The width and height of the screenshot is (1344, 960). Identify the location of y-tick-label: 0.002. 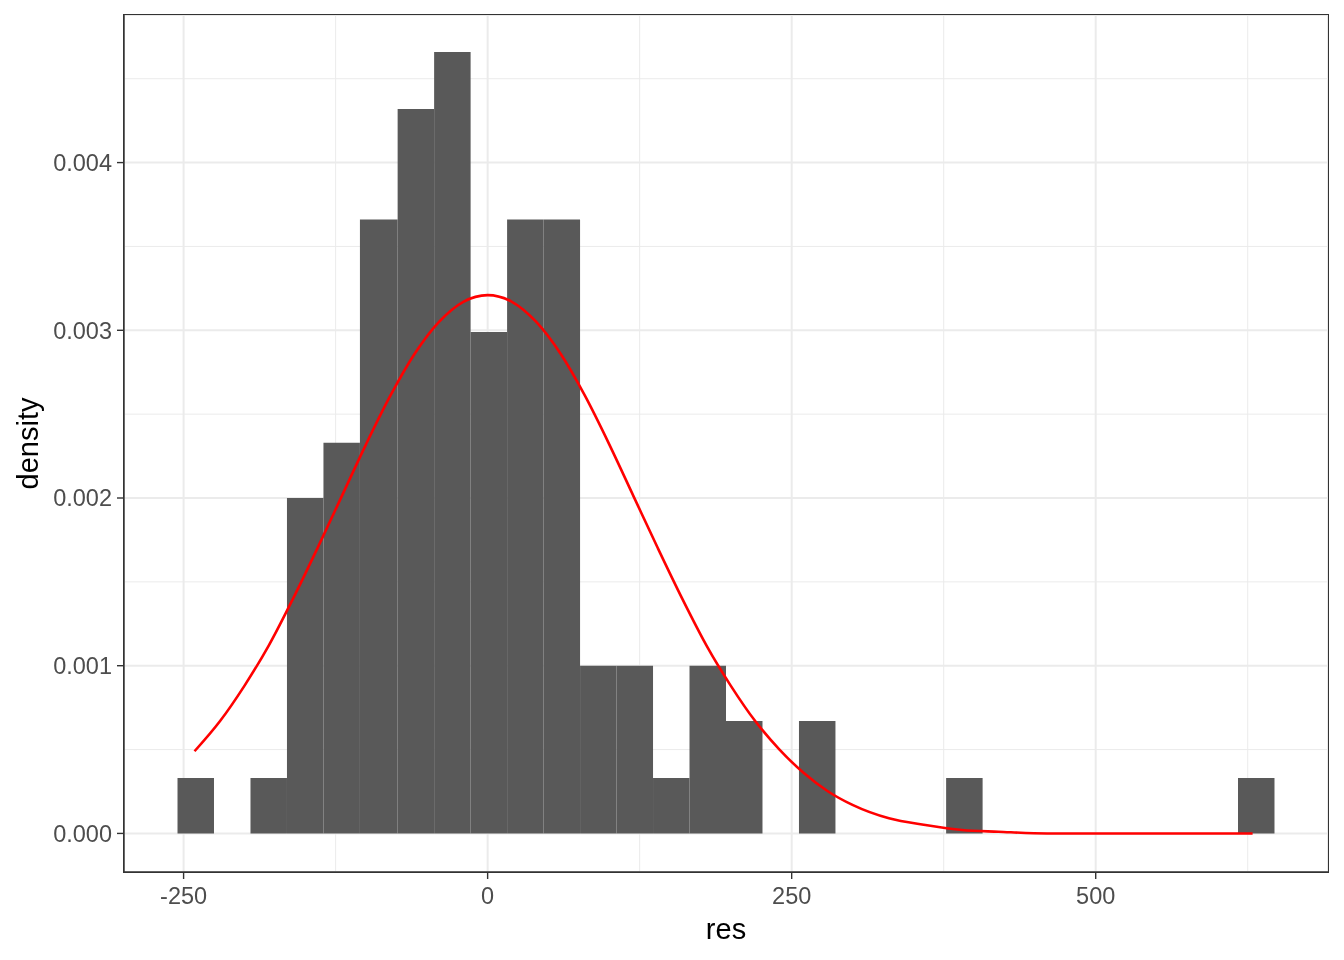
(82, 498).